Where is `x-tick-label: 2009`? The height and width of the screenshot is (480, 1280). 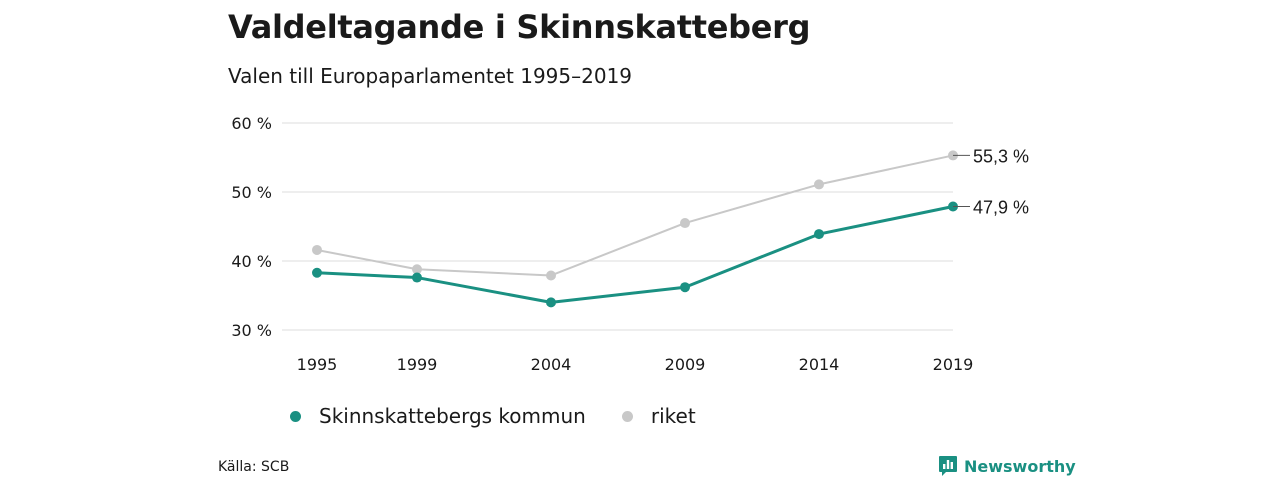
x-tick-label: 2009 is located at coordinates (685, 364).